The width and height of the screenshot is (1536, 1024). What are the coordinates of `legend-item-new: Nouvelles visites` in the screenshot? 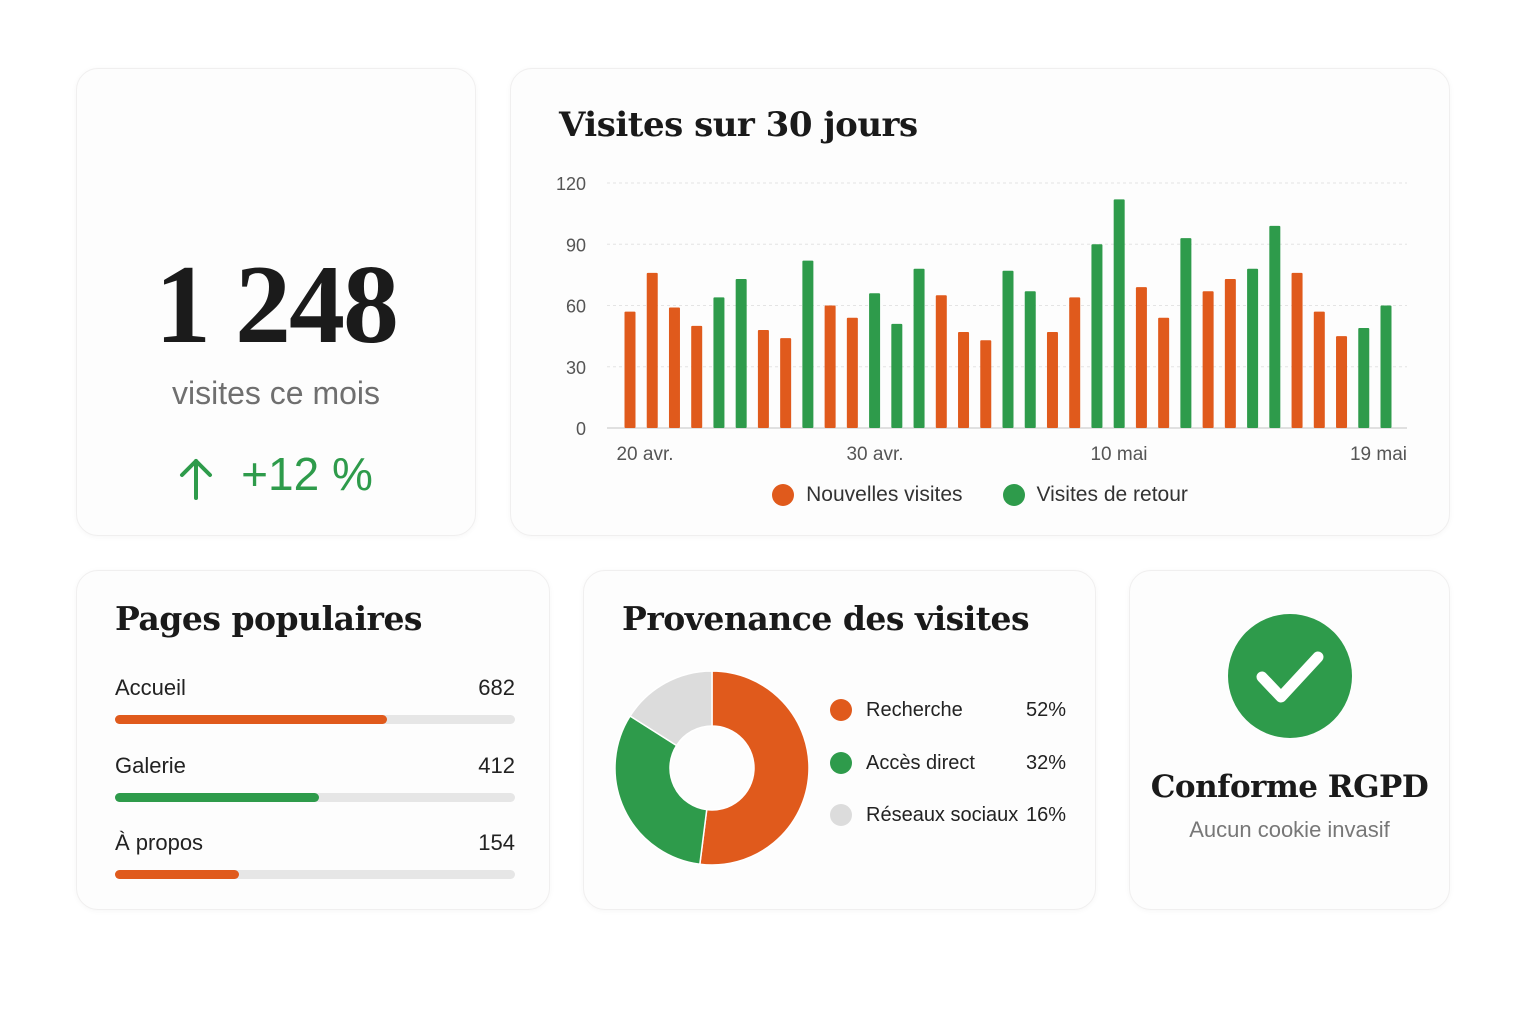 It's located at (867, 495).